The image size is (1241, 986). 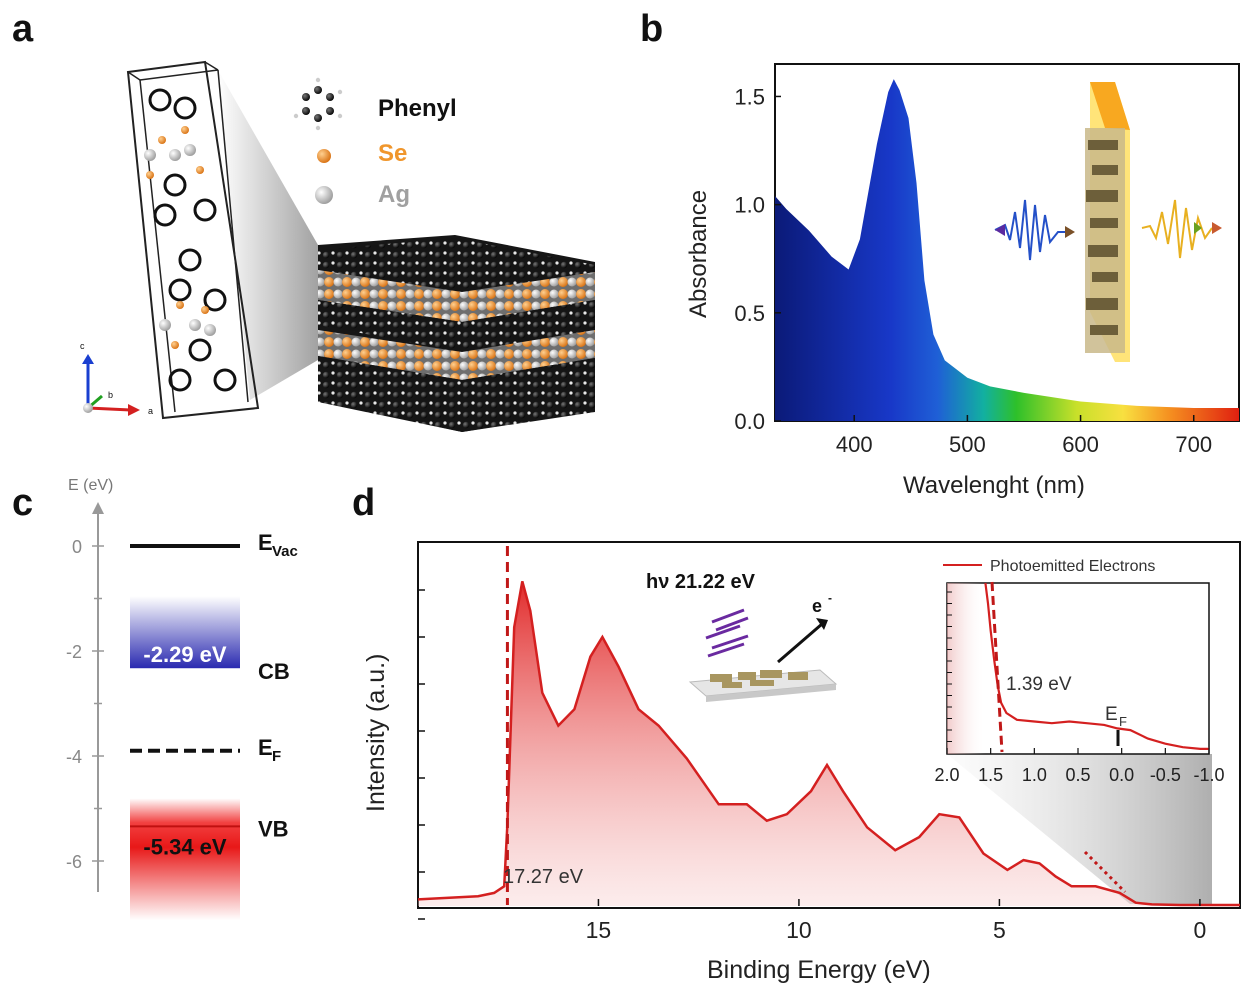 I want to click on fermi-level-sub: F, so click(x=276, y=756).